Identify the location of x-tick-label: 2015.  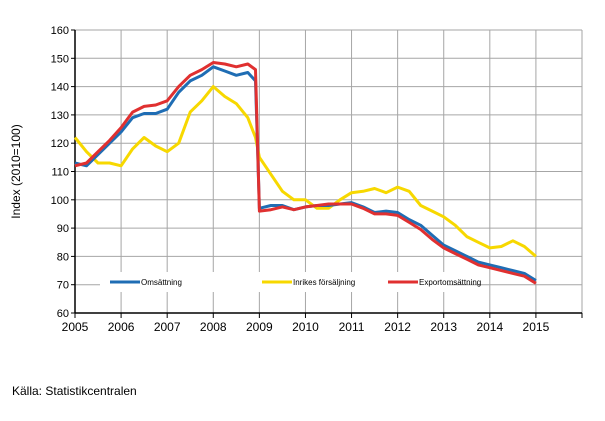
(536, 327).